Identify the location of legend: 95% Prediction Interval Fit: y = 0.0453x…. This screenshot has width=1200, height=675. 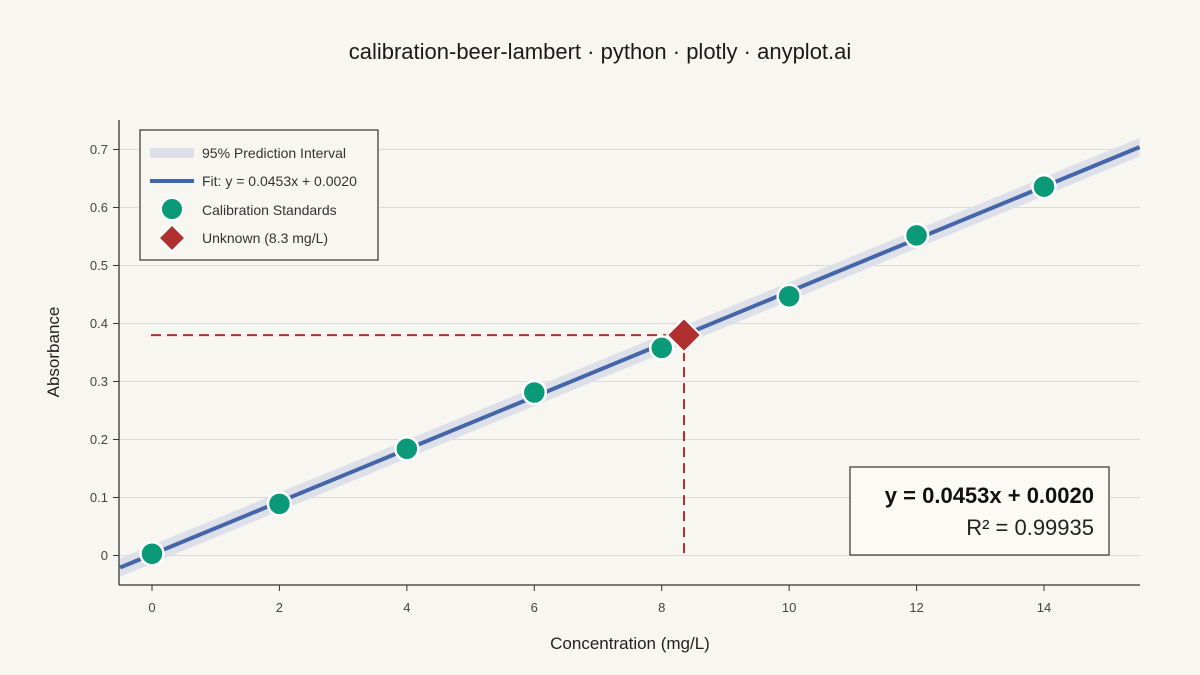
(259, 195).